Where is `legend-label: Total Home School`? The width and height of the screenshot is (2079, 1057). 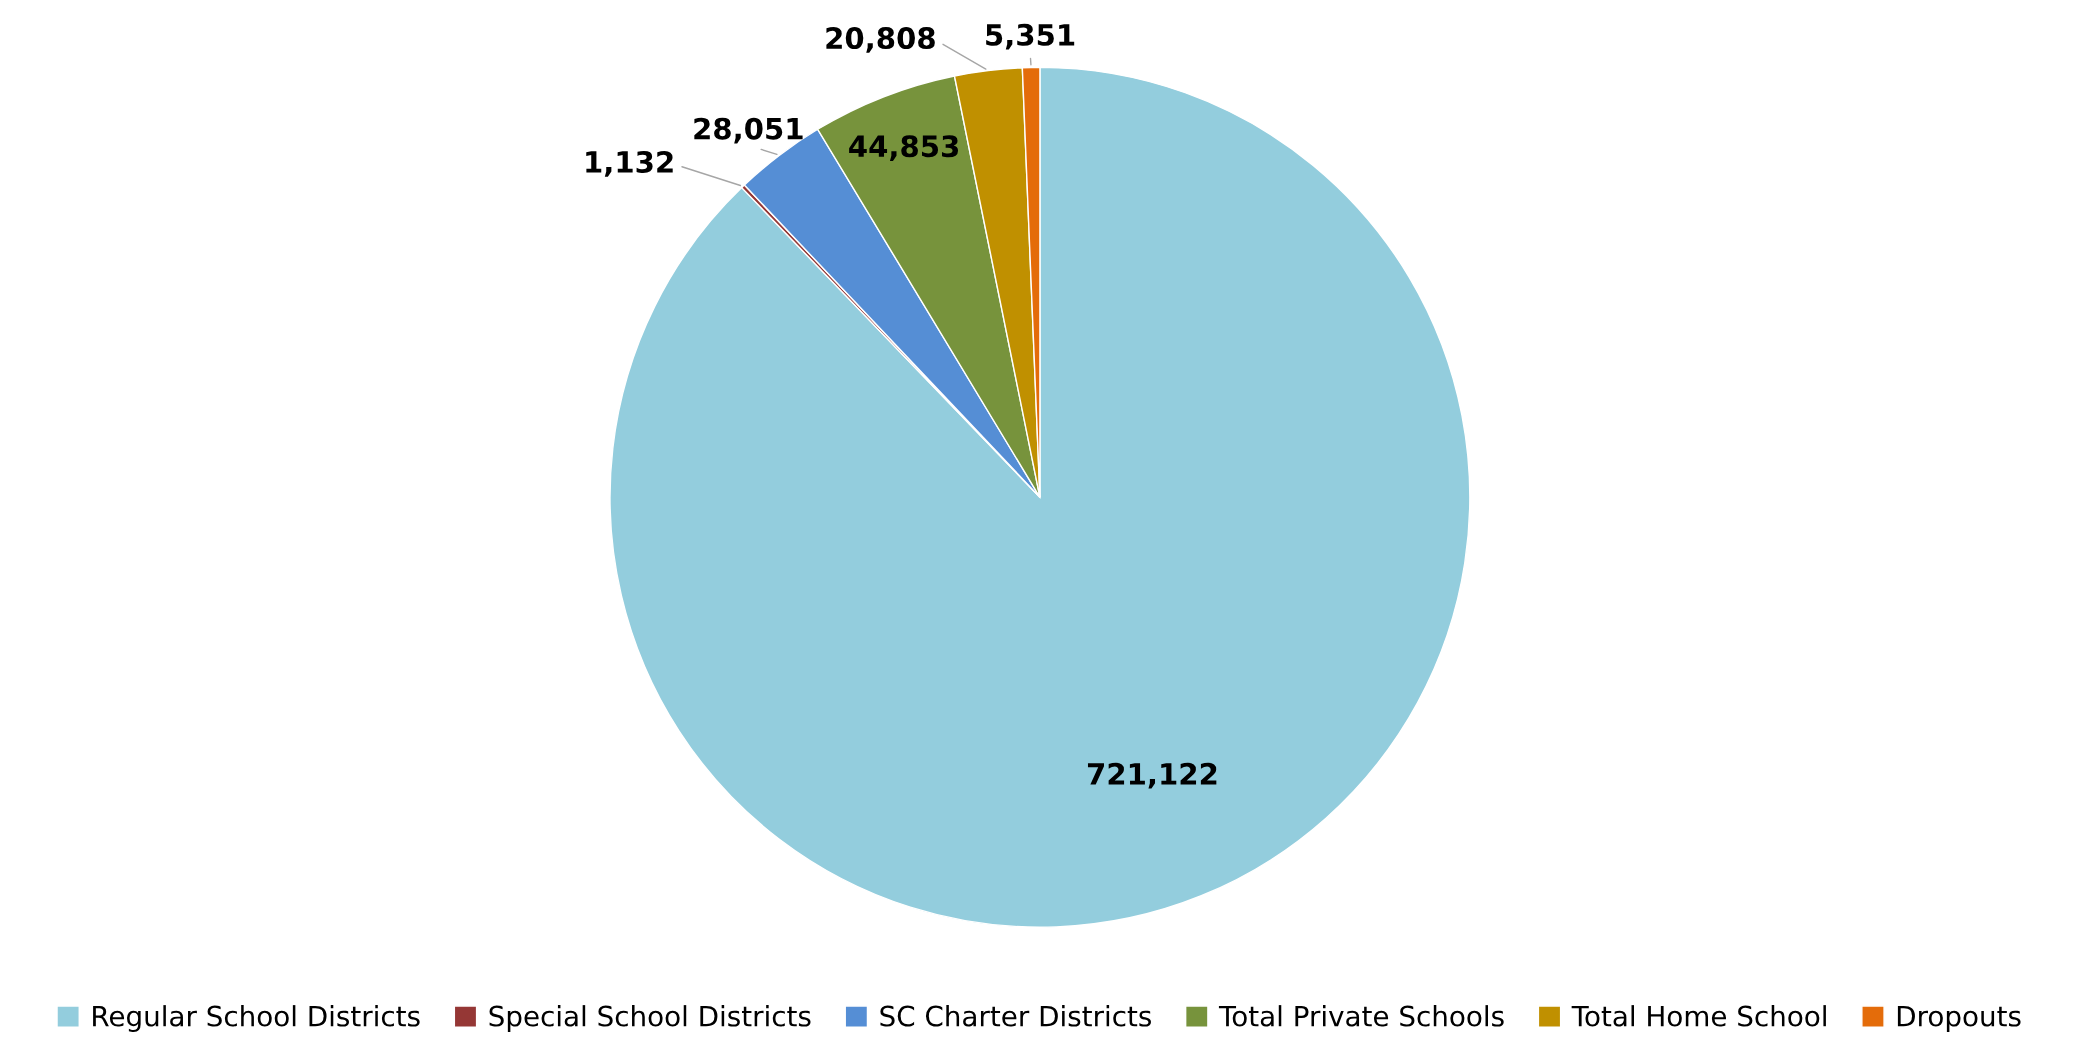 legend-label: Total Home School is located at coordinates (1698, 1016).